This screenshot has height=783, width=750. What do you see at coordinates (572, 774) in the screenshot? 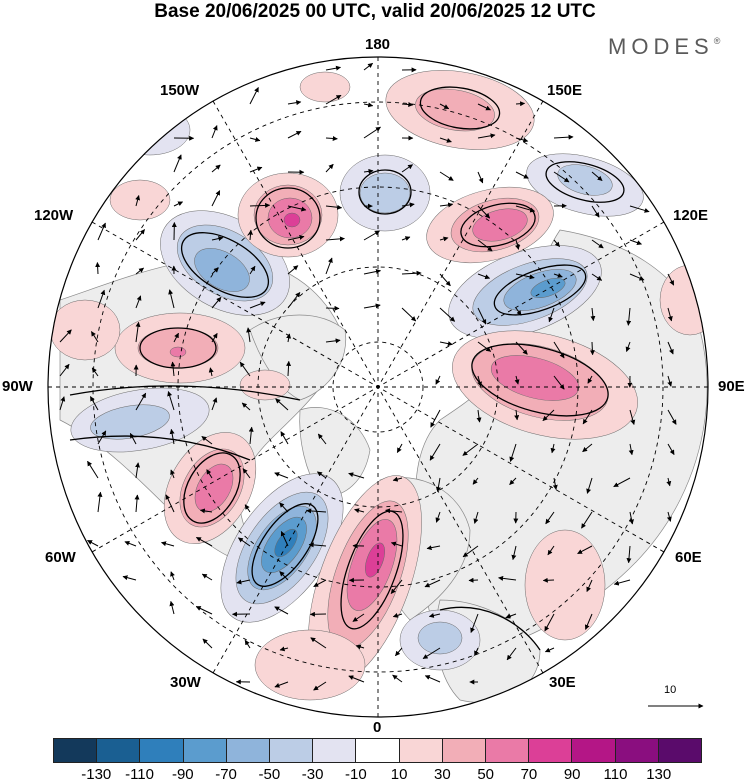
I see `colorbar-tick-label: 90` at bounding box center [572, 774].